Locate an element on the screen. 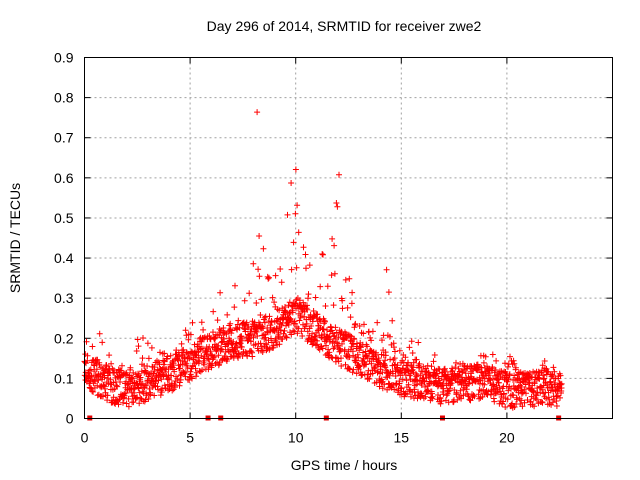 This screenshot has width=640, height=480. x-tick-label: 10 is located at coordinates (296, 438).